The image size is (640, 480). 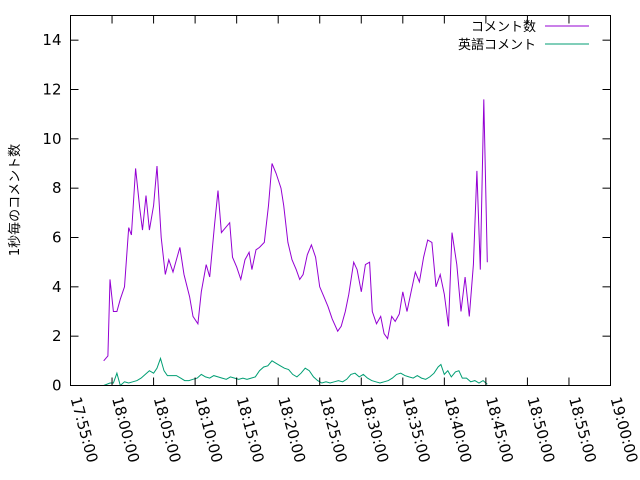 What do you see at coordinates (51, 90) in the screenshot?
I see `y-tick-label: 12` at bounding box center [51, 90].